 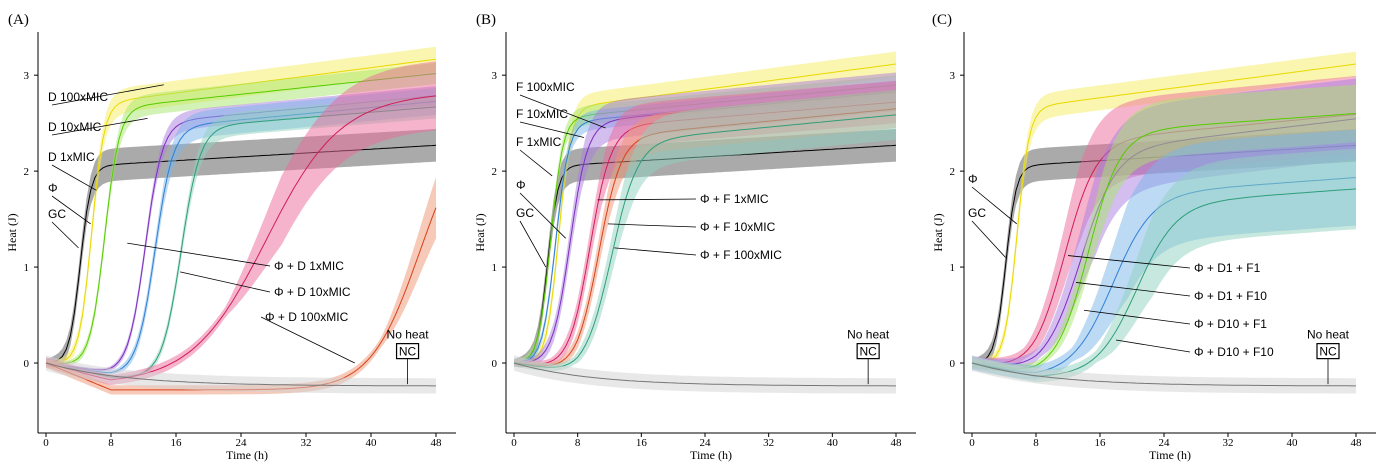 What do you see at coordinates (542, 114) in the screenshot?
I see `annotation-f-10xmic: F 10xMIC` at bounding box center [542, 114].